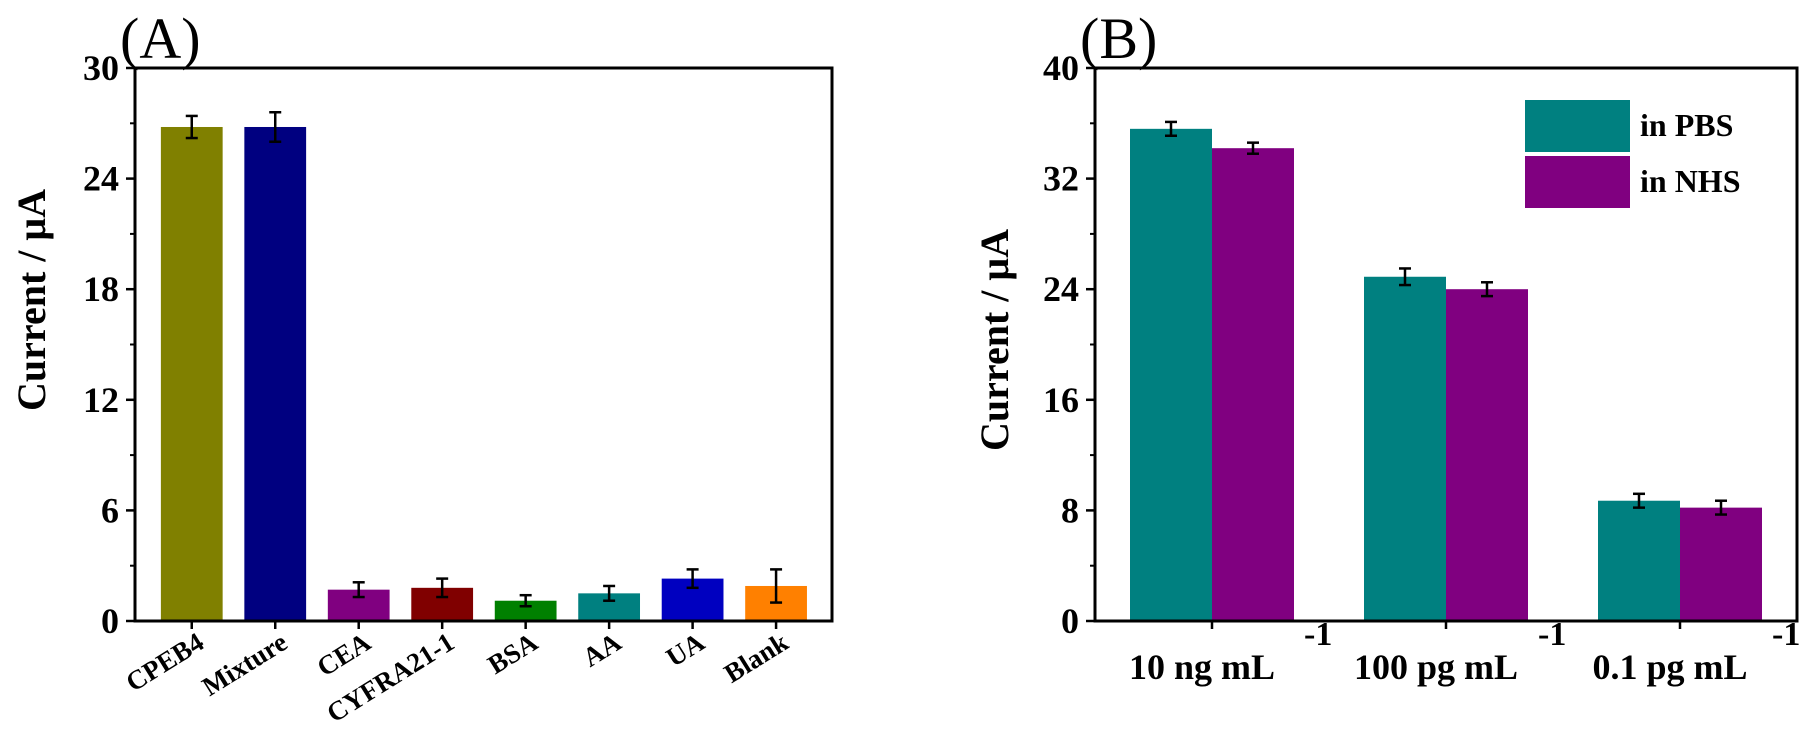 The width and height of the screenshot is (1820, 747). Describe the element at coordinates (358, 590) in the screenshot. I see `error-bar-cea` at that location.